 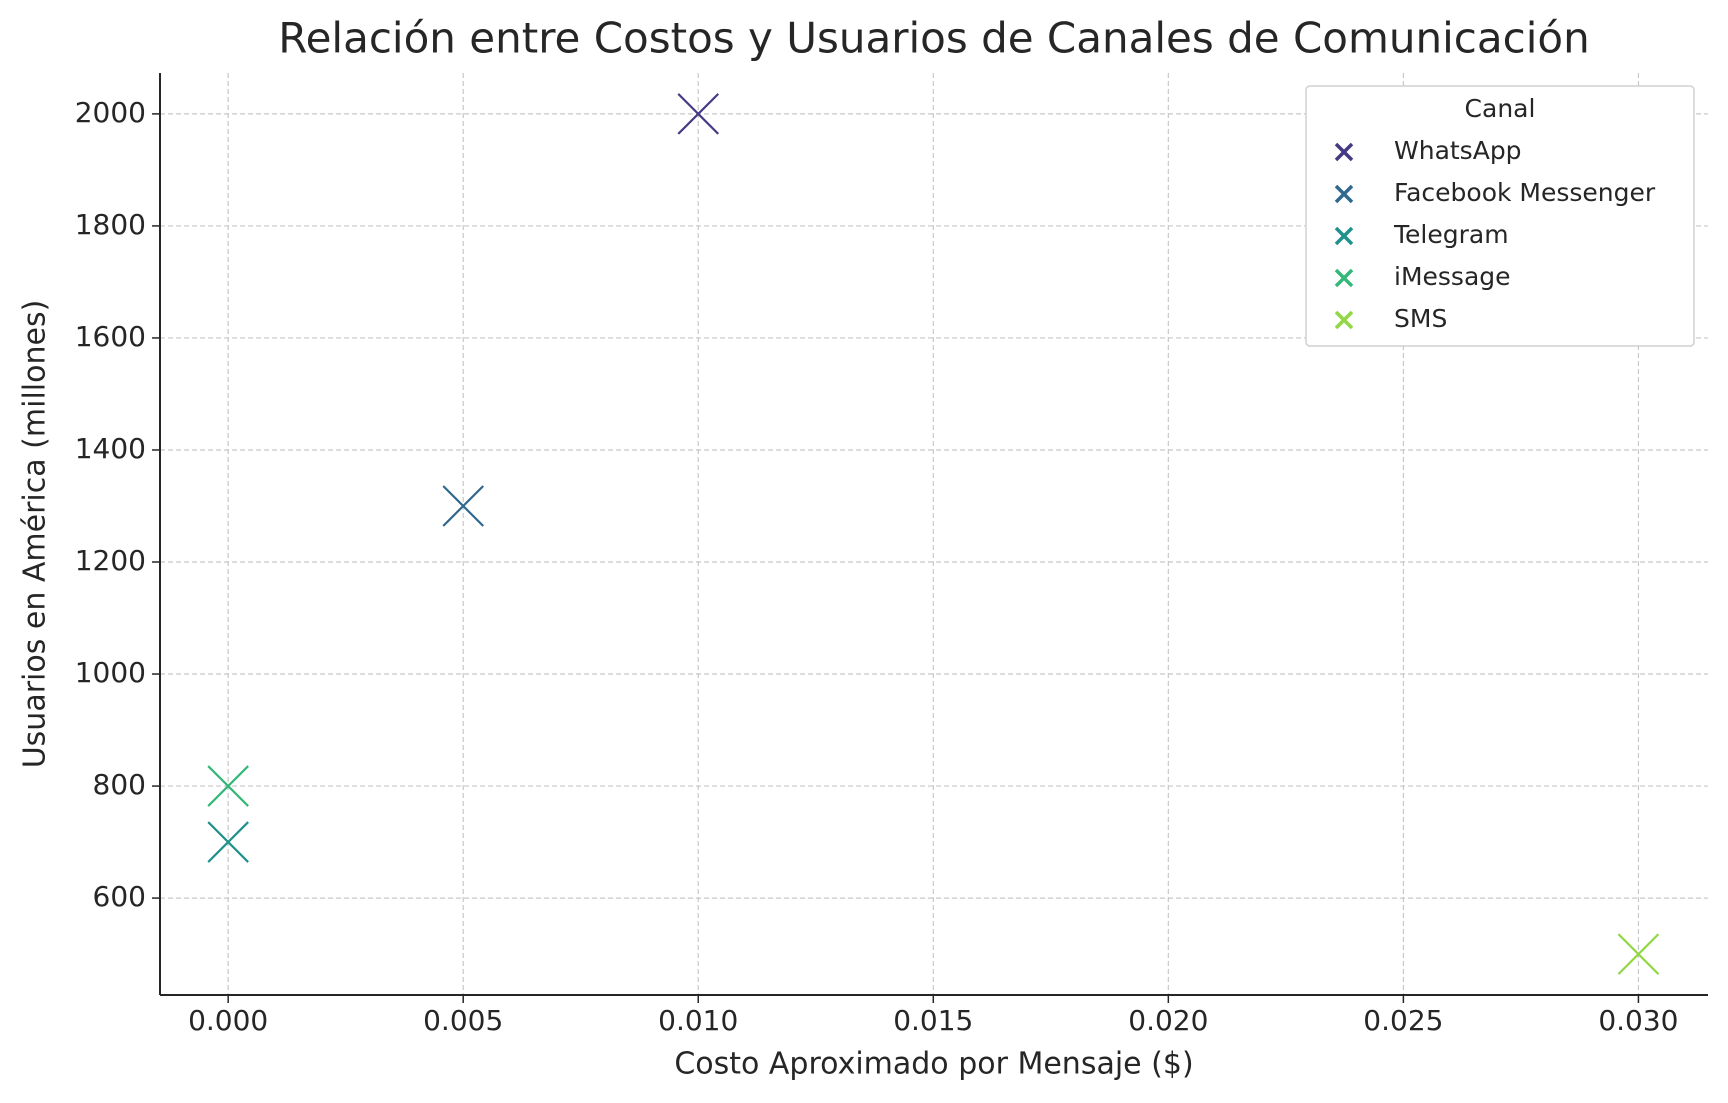 What do you see at coordinates (1458, 150) in the screenshot?
I see `legend-label: WhatsApp` at bounding box center [1458, 150].